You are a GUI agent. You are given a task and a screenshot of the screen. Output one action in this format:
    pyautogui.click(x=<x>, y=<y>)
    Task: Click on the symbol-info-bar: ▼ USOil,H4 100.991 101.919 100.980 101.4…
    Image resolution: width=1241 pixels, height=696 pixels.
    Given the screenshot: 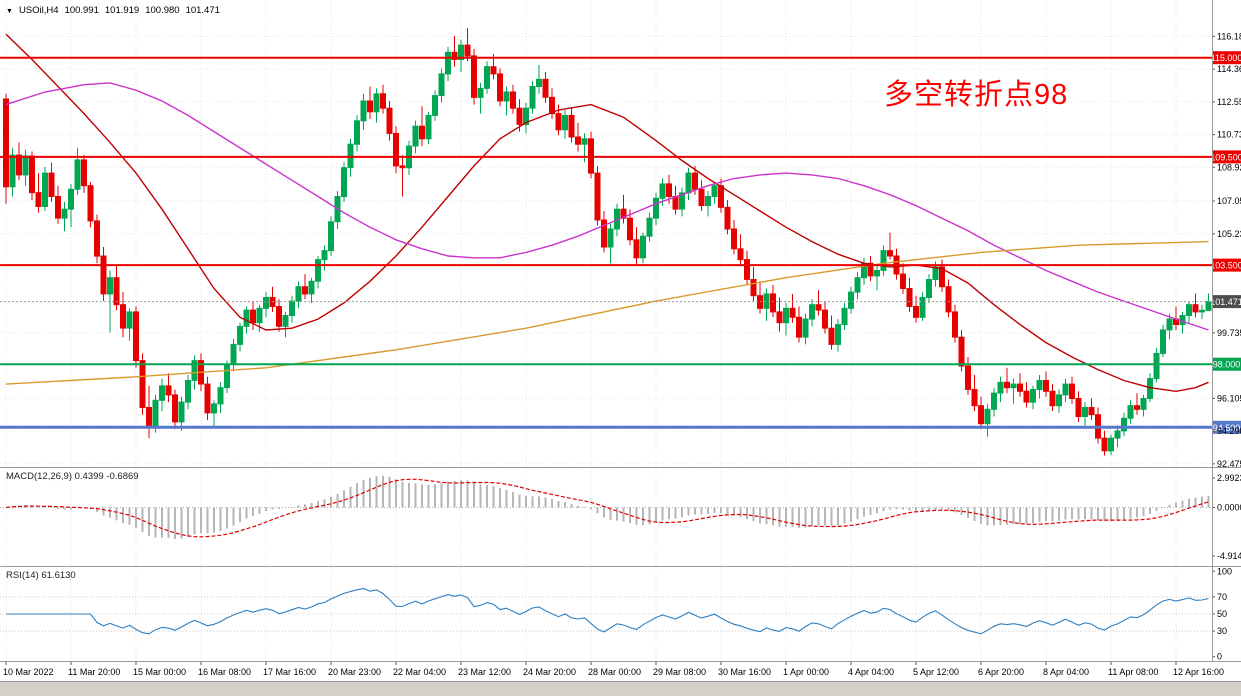 What is the action you would take?
    pyautogui.click(x=113, y=10)
    